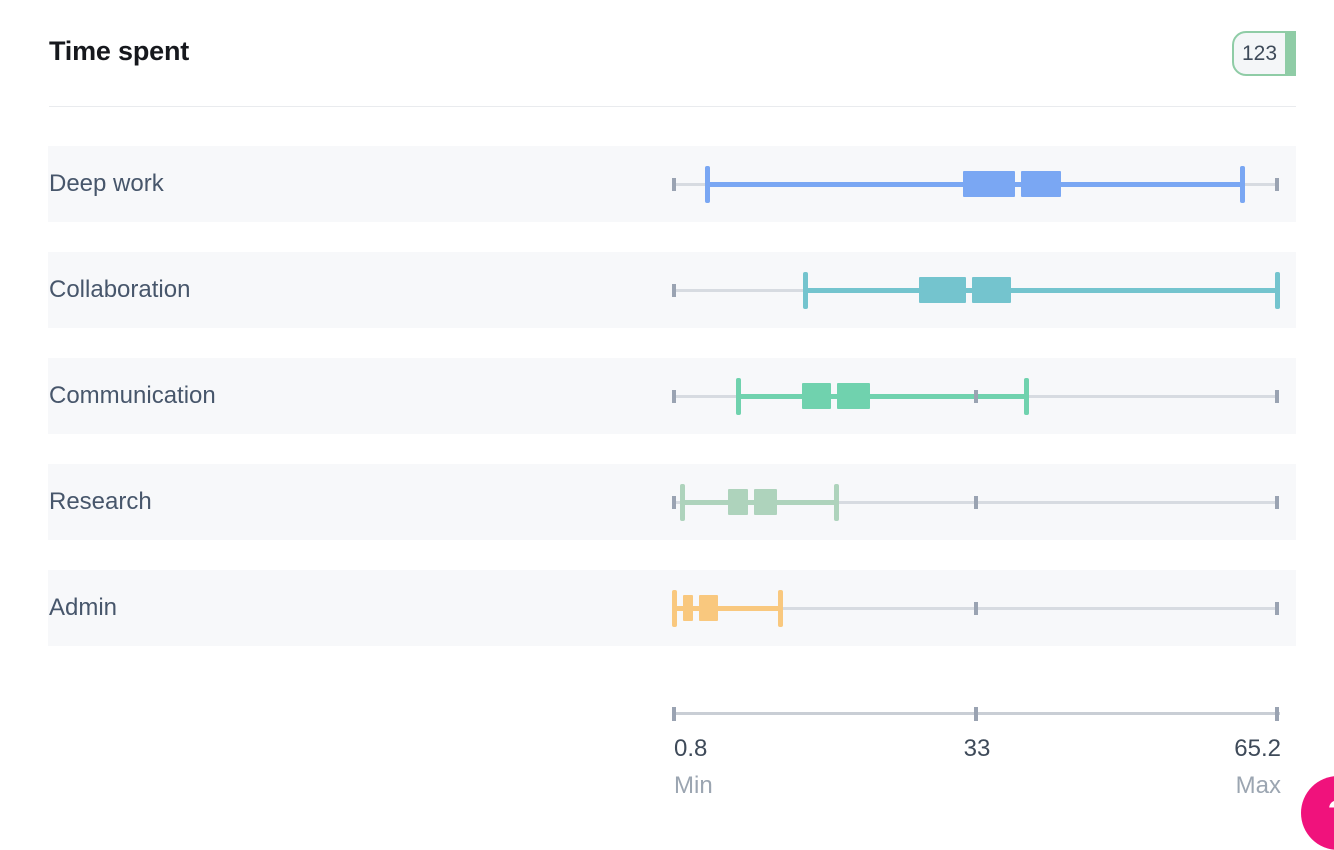 Image resolution: width=1334 pixels, height=850 pixels. I want to click on category-row-collaboration: Collaboration, so click(672, 290).